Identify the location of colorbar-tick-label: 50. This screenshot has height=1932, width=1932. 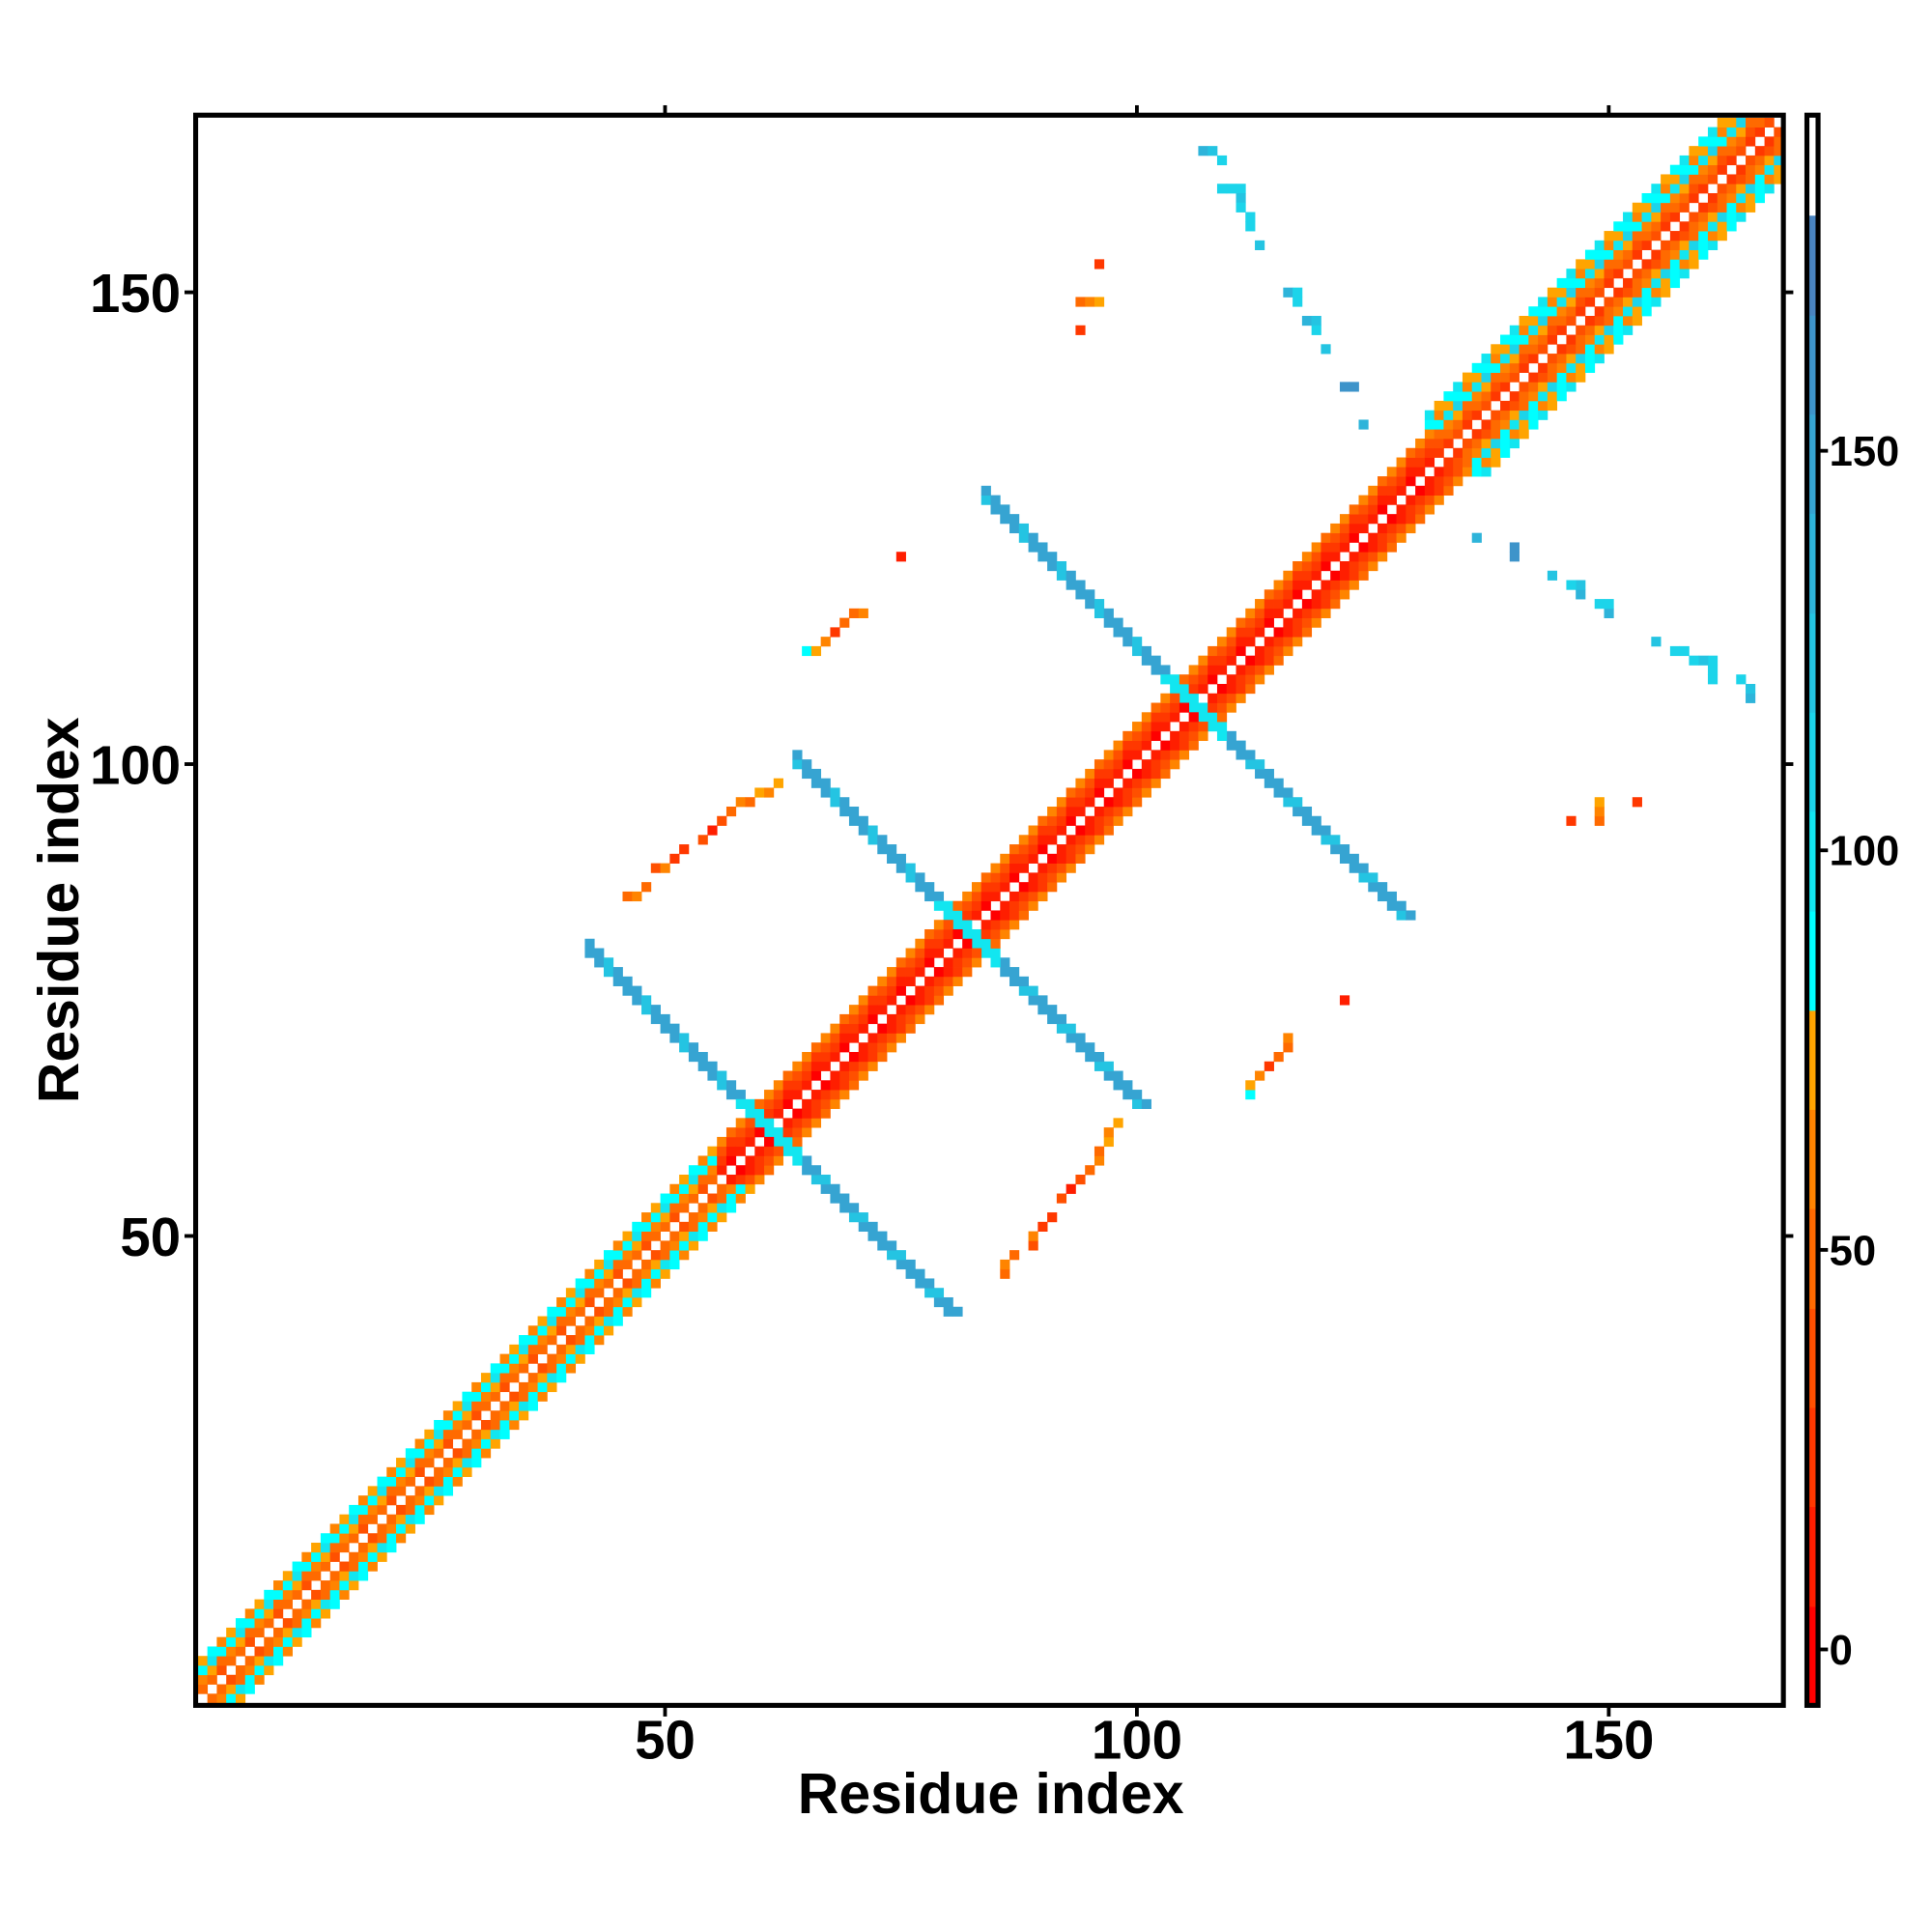
(1853, 1251).